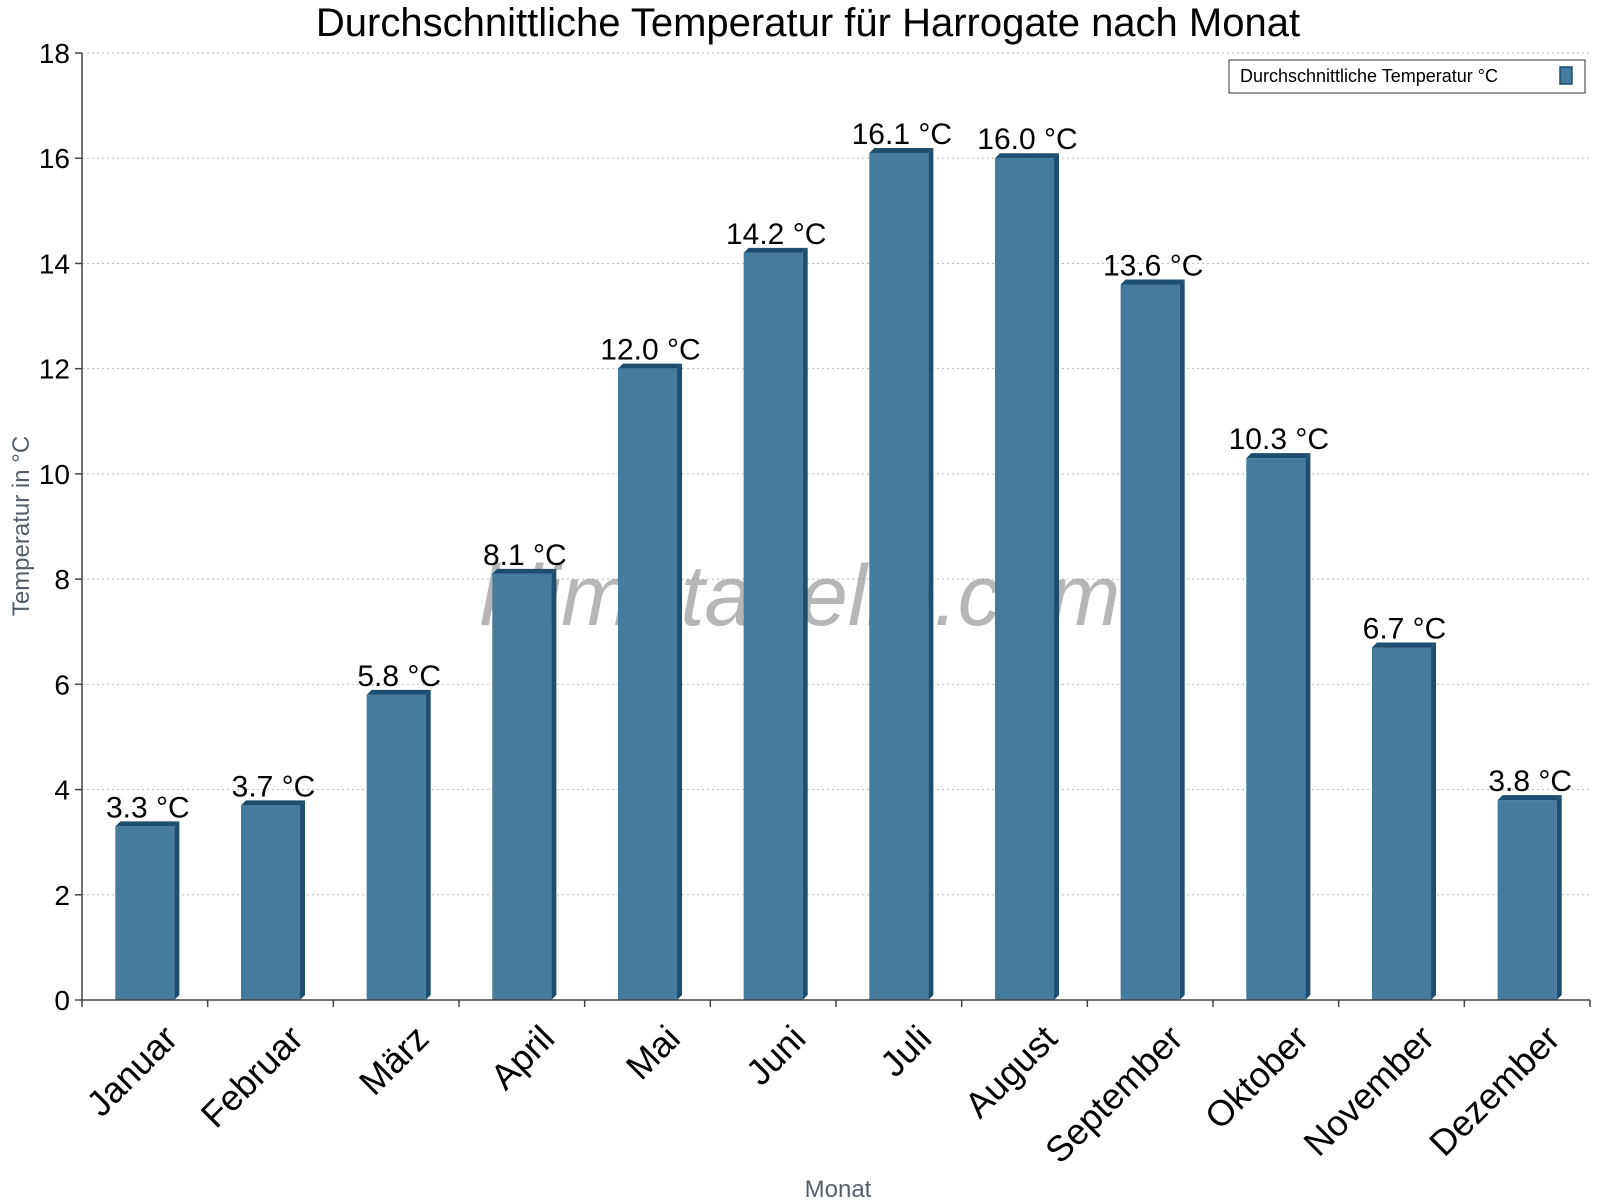  Describe the element at coordinates (274, 786) in the screenshot. I see `data-label: 3.7 °C` at that location.